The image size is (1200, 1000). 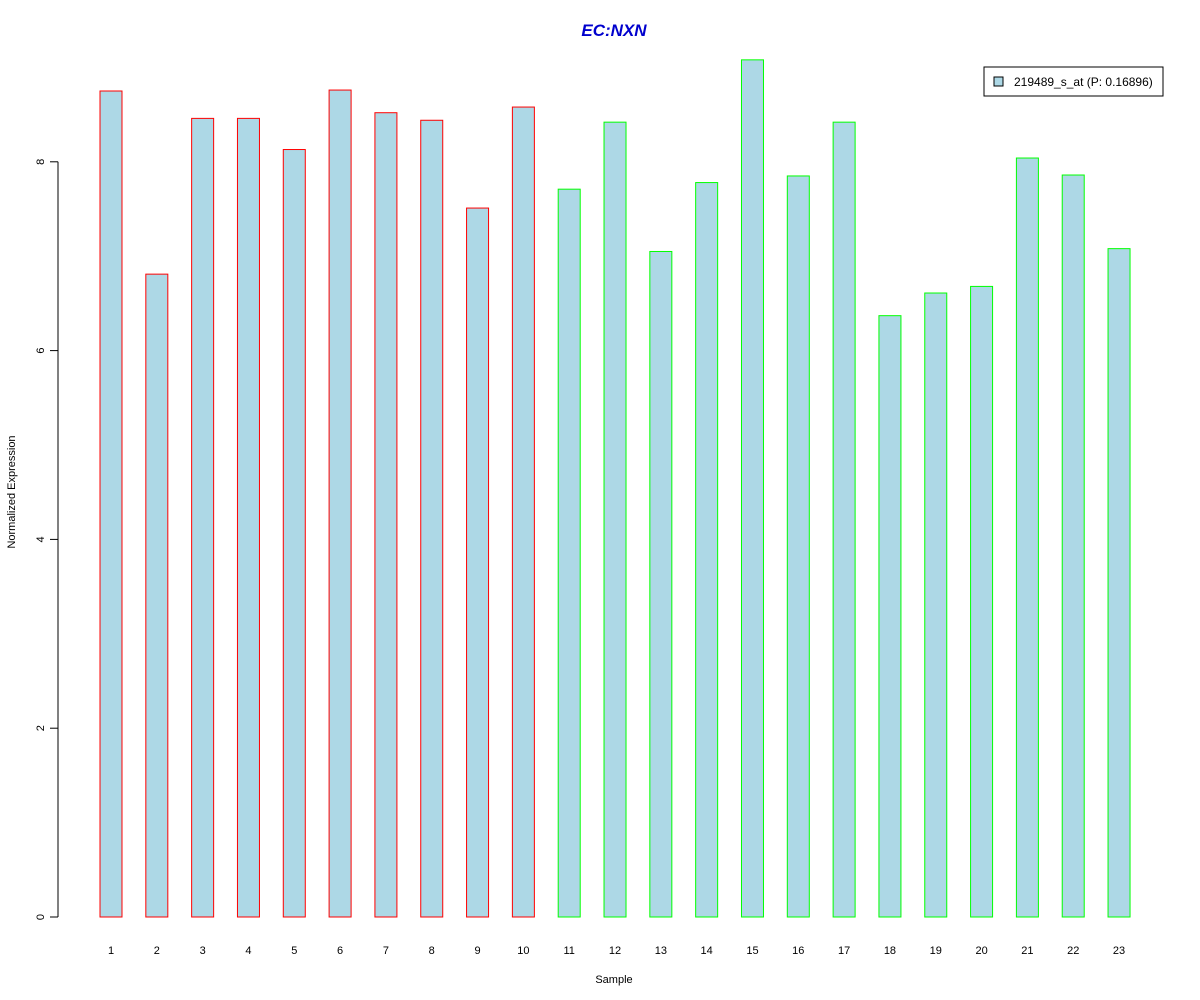 I want to click on y-tick-label: 4, so click(x=41, y=539).